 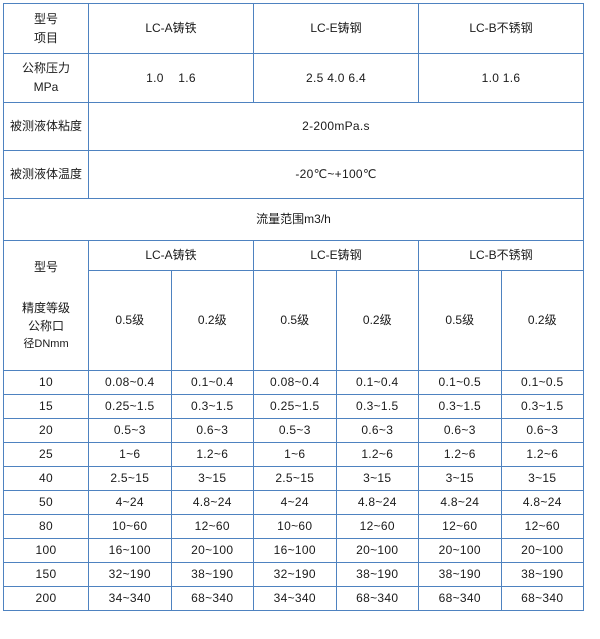 I want to click on table-row: 80 10~60 12~60 10~60 12~60 12~60 12~60, so click(x=293, y=526).